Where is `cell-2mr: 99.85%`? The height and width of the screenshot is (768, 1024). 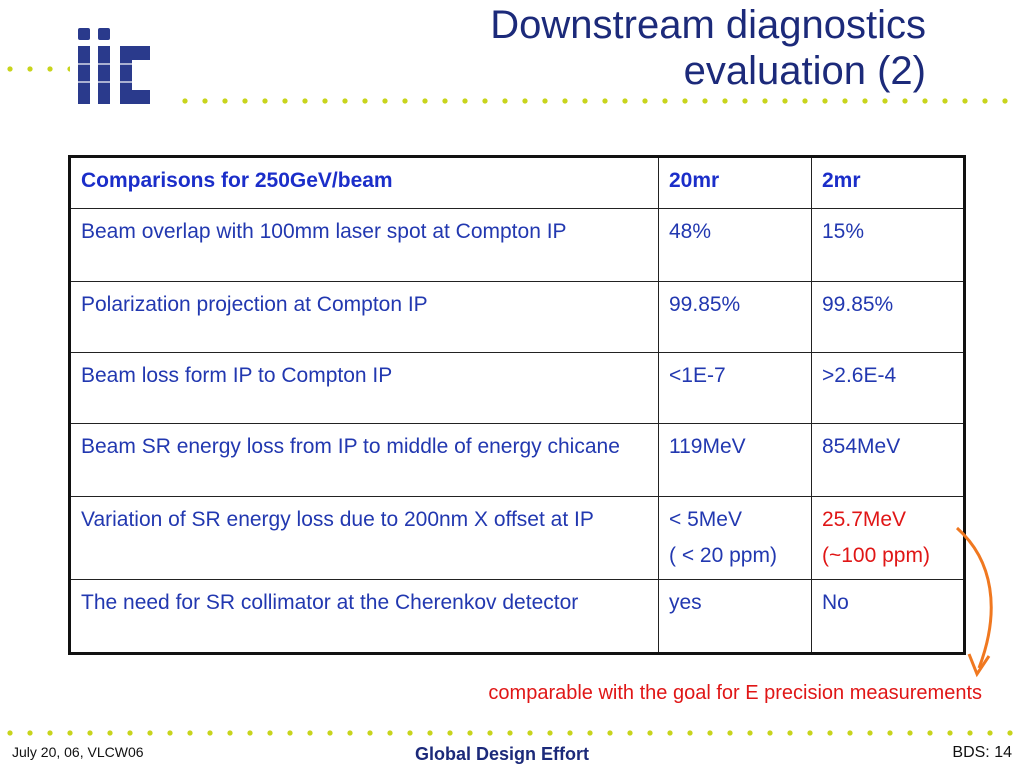 cell-2mr: 99.85% is located at coordinates (888, 317).